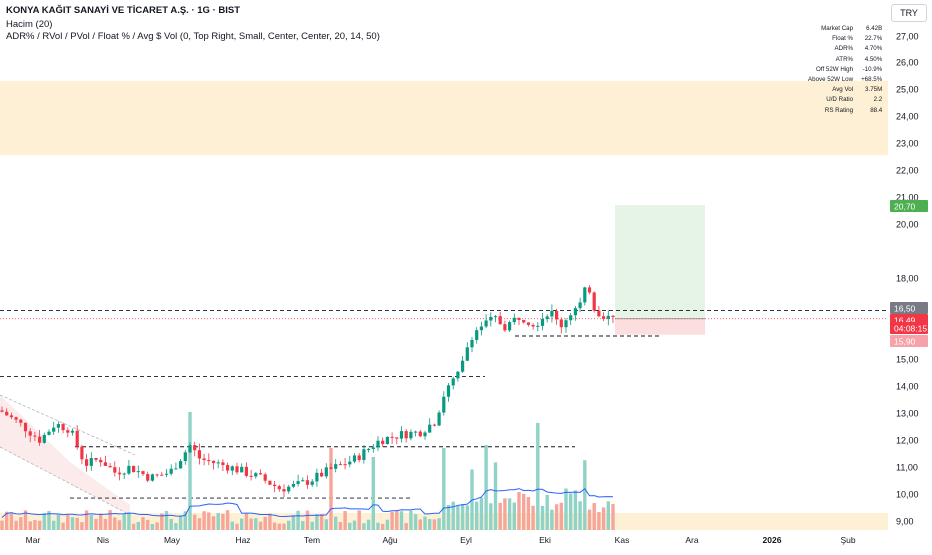  What do you see at coordinates (692, 540) in the screenshot?
I see `x-tick-label: Ara` at bounding box center [692, 540].